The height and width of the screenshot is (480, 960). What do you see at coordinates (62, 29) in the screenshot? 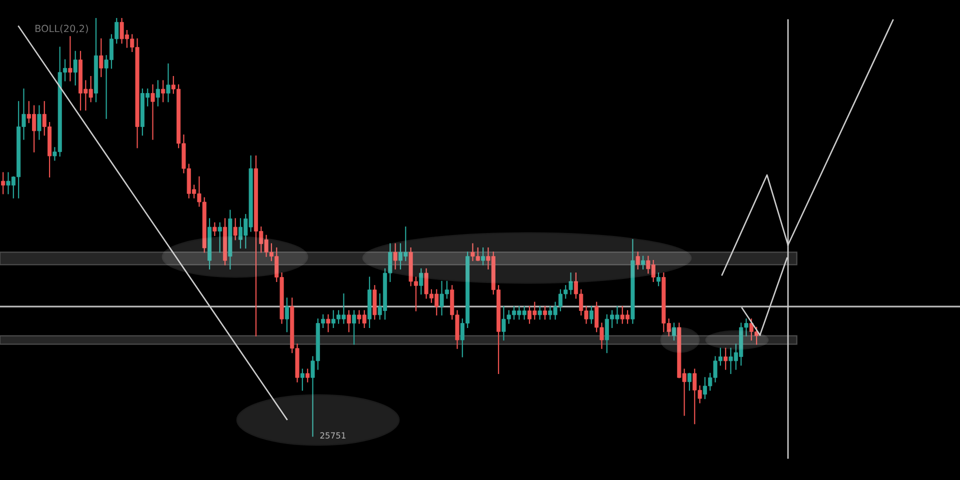
I see `annotation: BOLL(20,2)` at bounding box center [62, 29].